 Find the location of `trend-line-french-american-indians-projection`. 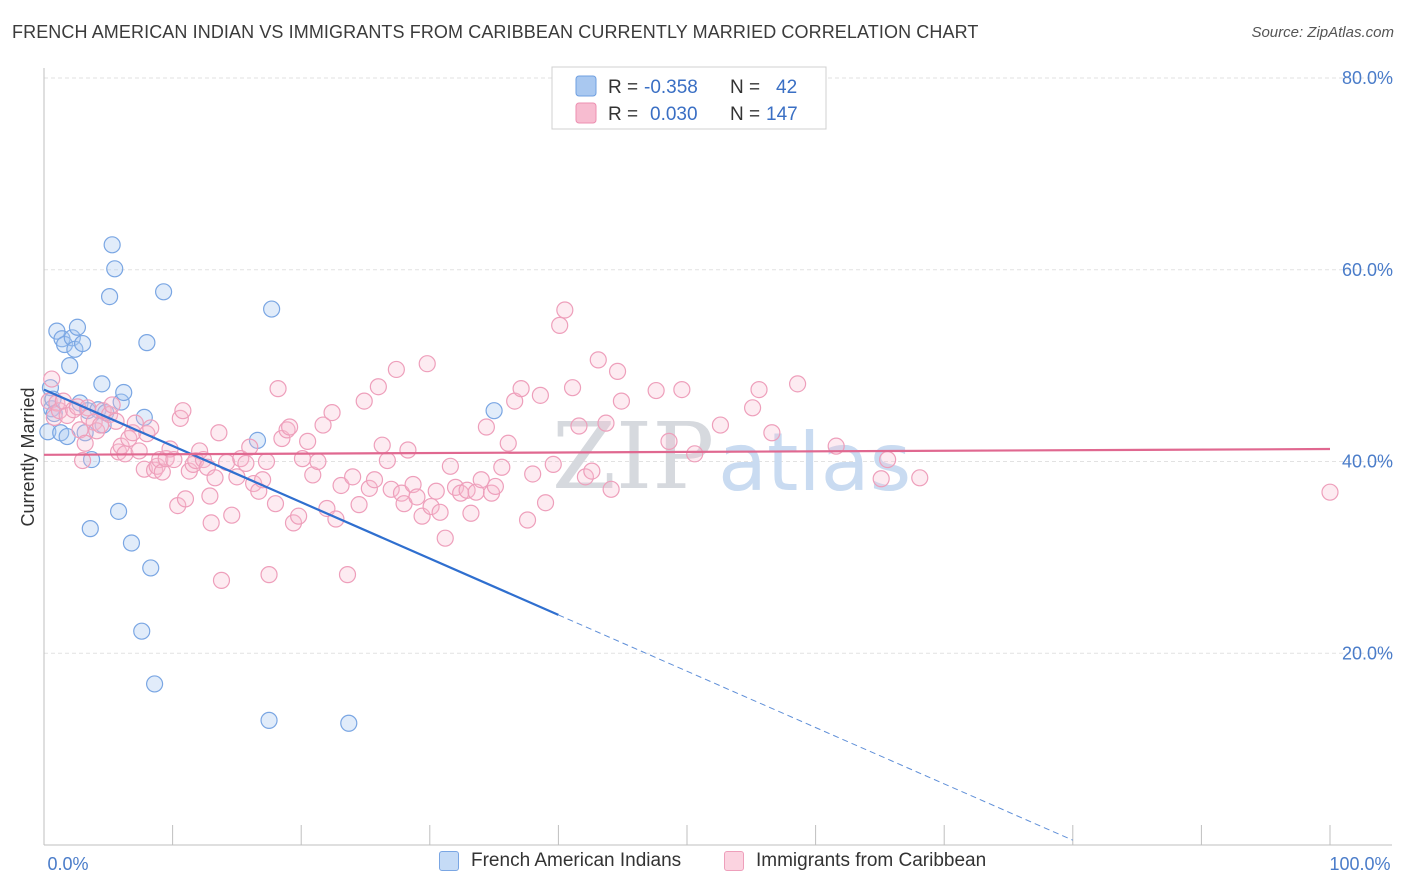

trend-line-french-american-indians-projection is located at coordinates (816, 727).